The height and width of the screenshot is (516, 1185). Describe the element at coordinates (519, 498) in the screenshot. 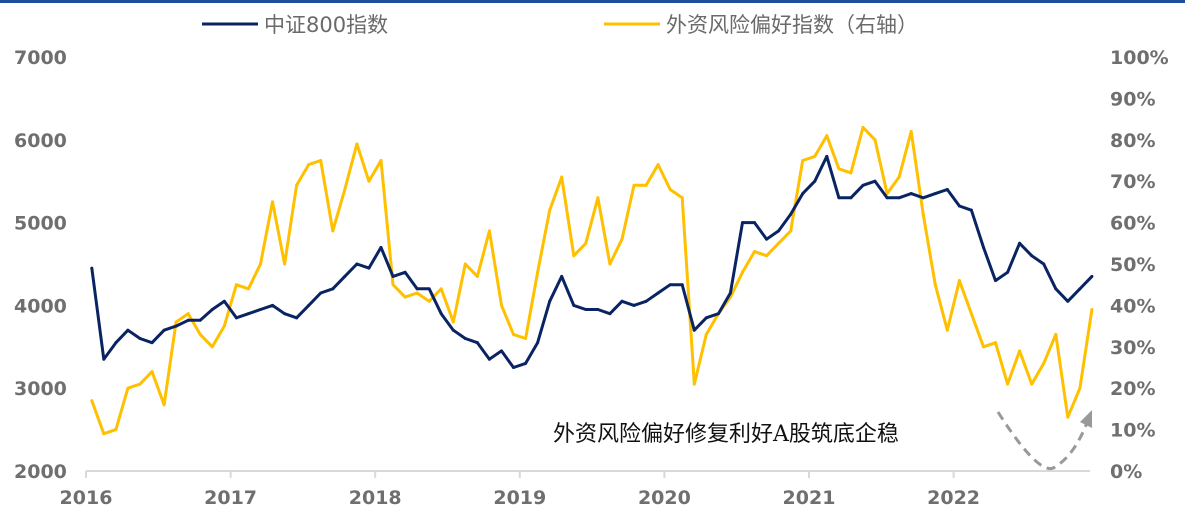

I see `x-tick-label: 2019` at that location.